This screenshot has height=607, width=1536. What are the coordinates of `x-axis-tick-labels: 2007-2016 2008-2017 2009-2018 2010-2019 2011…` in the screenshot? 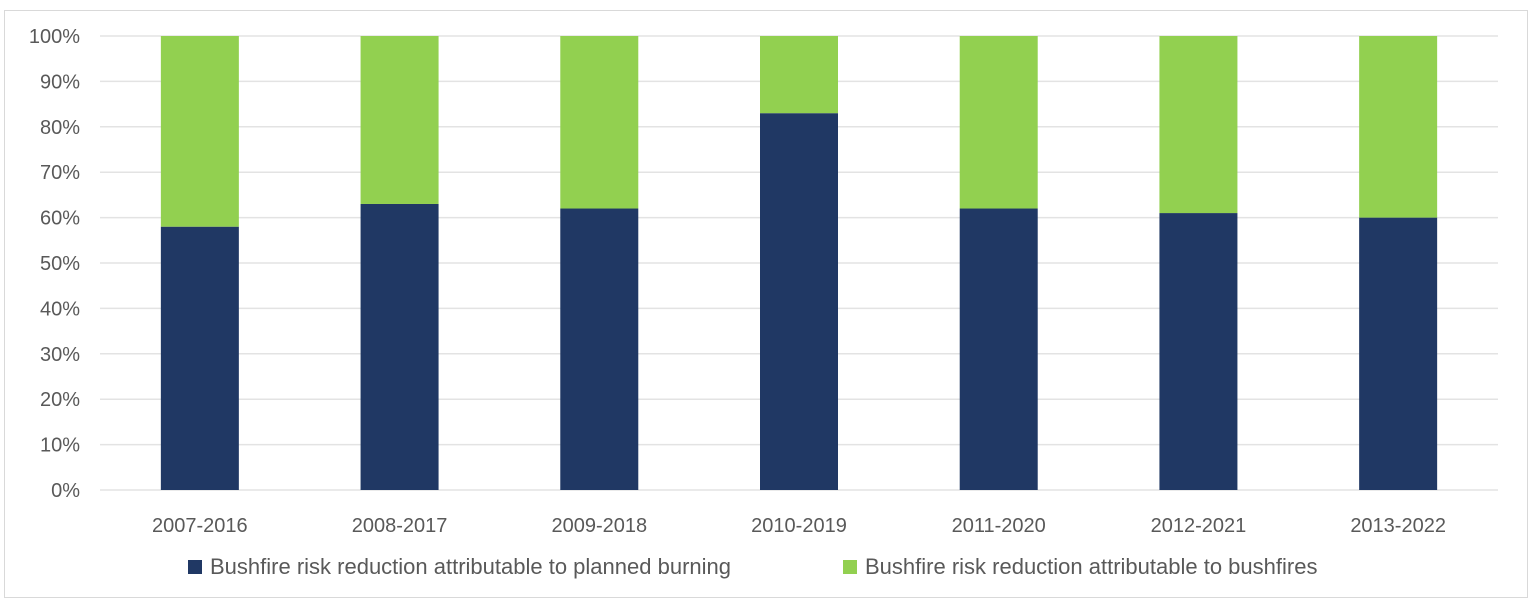 It's located at (799, 526).